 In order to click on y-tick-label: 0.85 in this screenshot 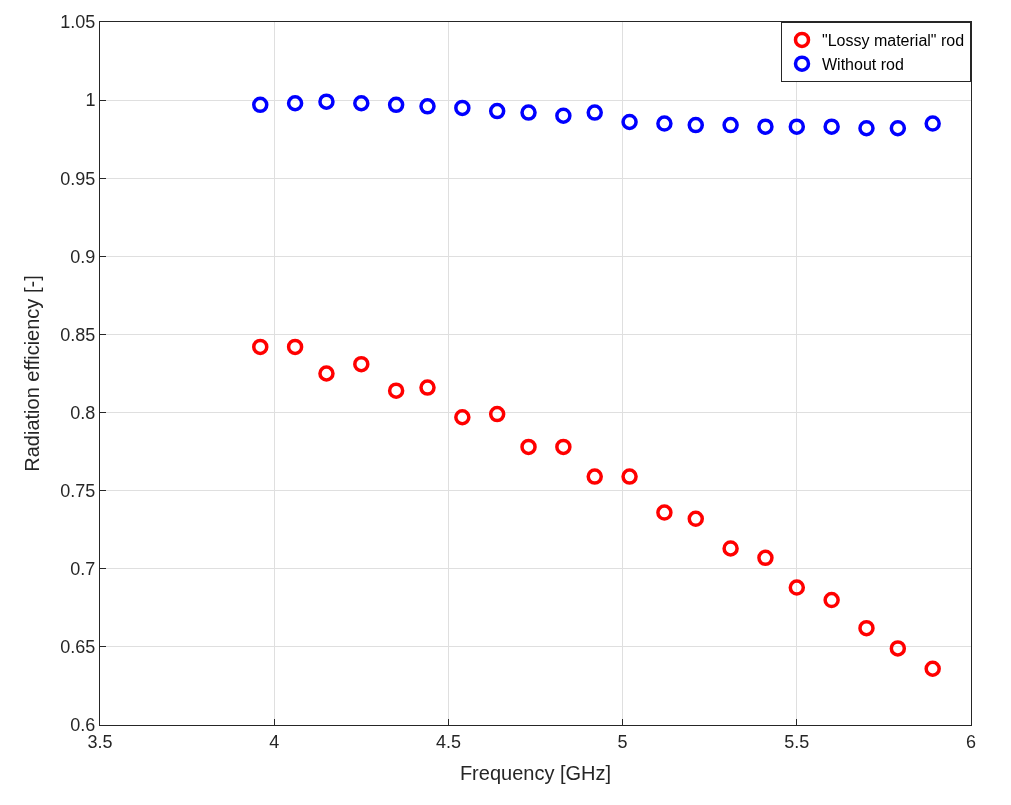, I will do `click(78, 334)`.